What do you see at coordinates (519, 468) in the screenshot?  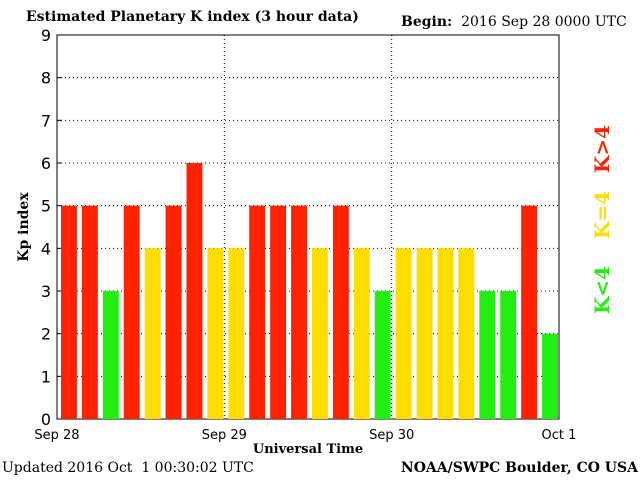 I see `credit: NOAA/SWPC Boulder, CO USA` at bounding box center [519, 468].